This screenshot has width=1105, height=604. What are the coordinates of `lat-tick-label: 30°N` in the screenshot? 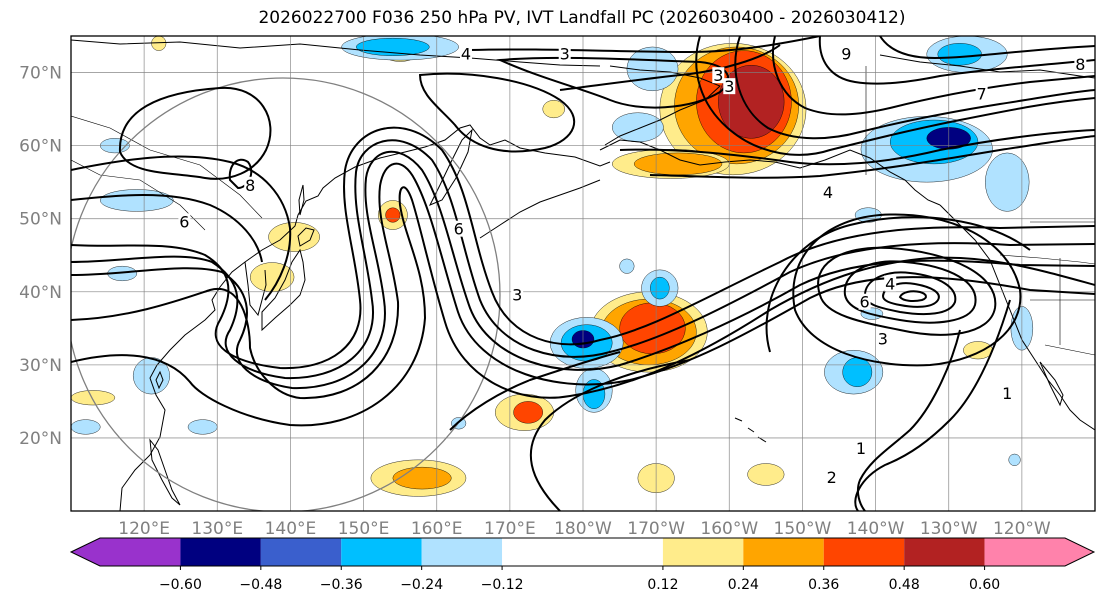 It's located at (40, 366).